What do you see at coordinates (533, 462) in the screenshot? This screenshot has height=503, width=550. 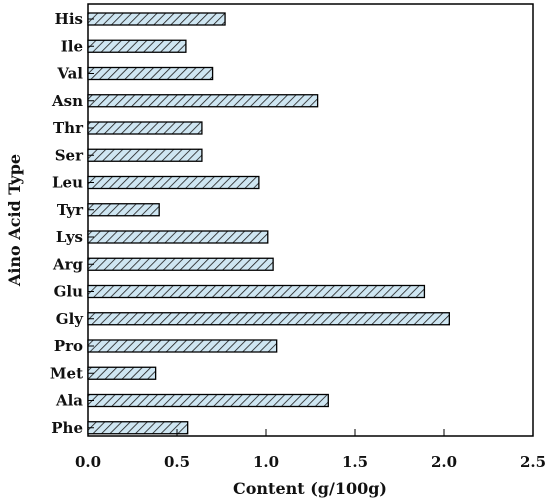 I see `x-tick-label: 2.5` at bounding box center [533, 462].